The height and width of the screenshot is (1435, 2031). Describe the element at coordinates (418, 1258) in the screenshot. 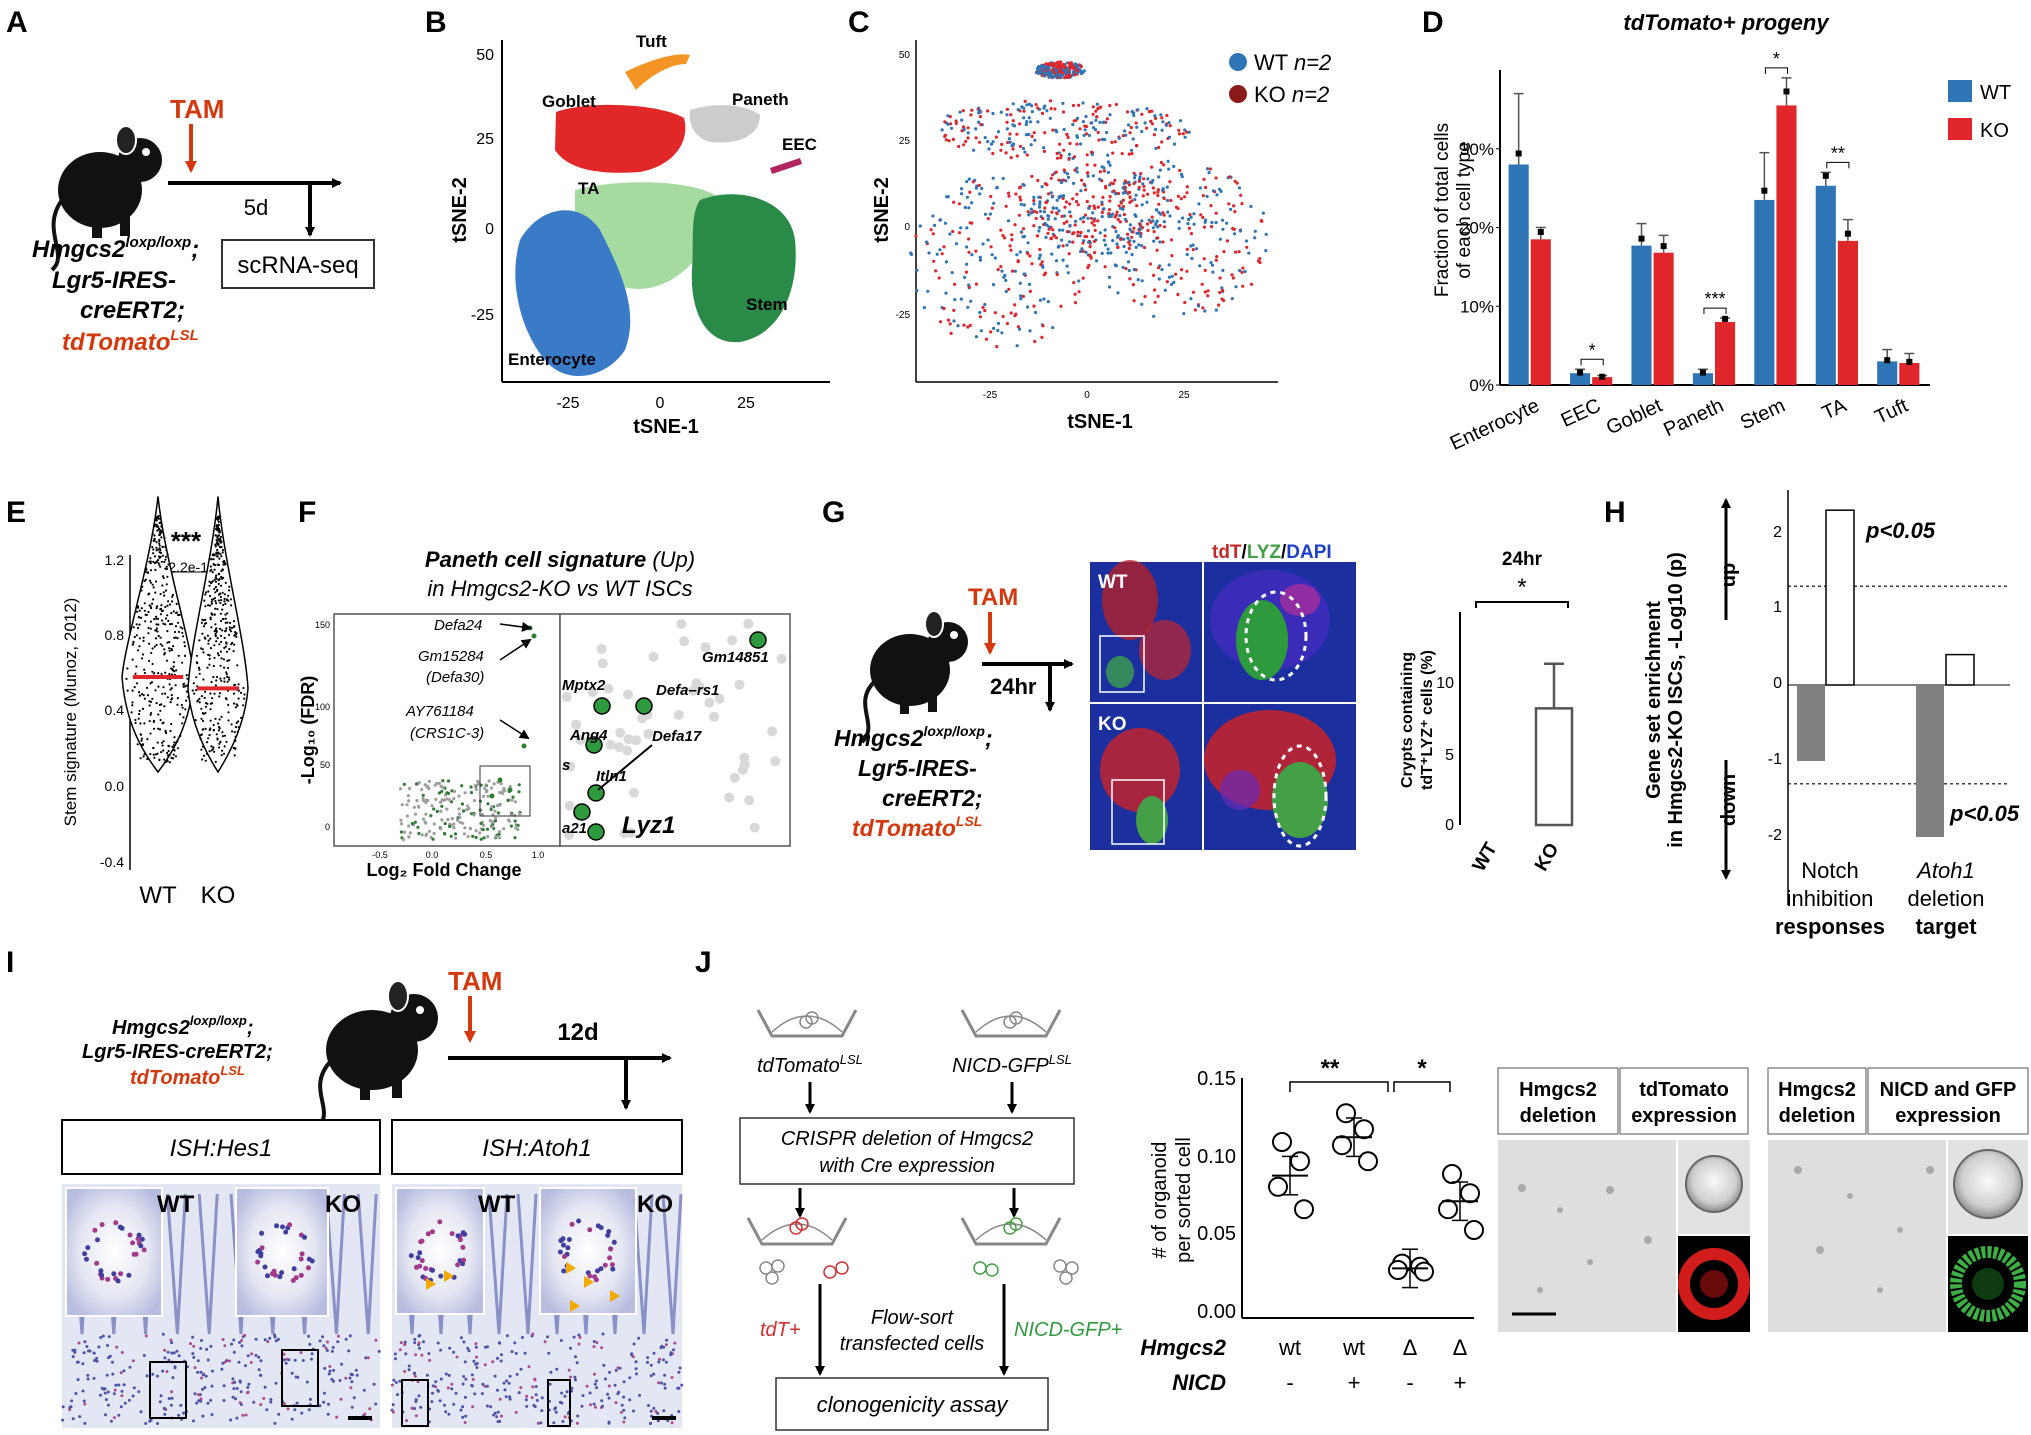

I see `i-inset-cell` at that location.